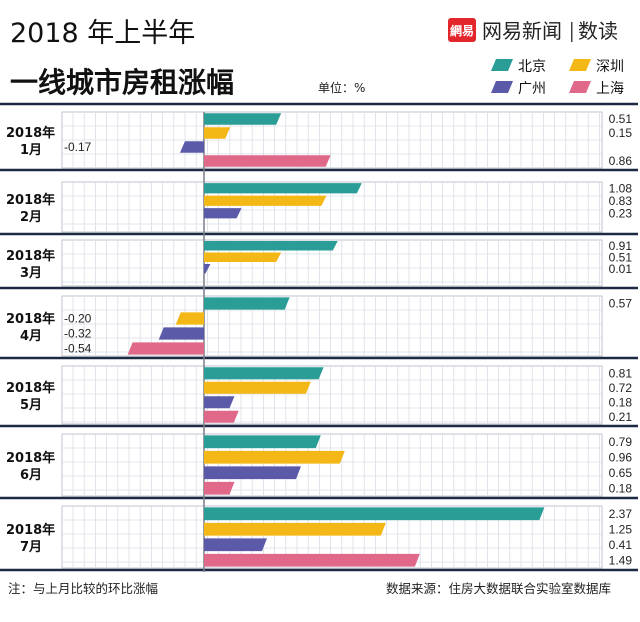  Describe the element at coordinates (621, 133) in the screenshot. I see `data-label: 0.15` at that location.